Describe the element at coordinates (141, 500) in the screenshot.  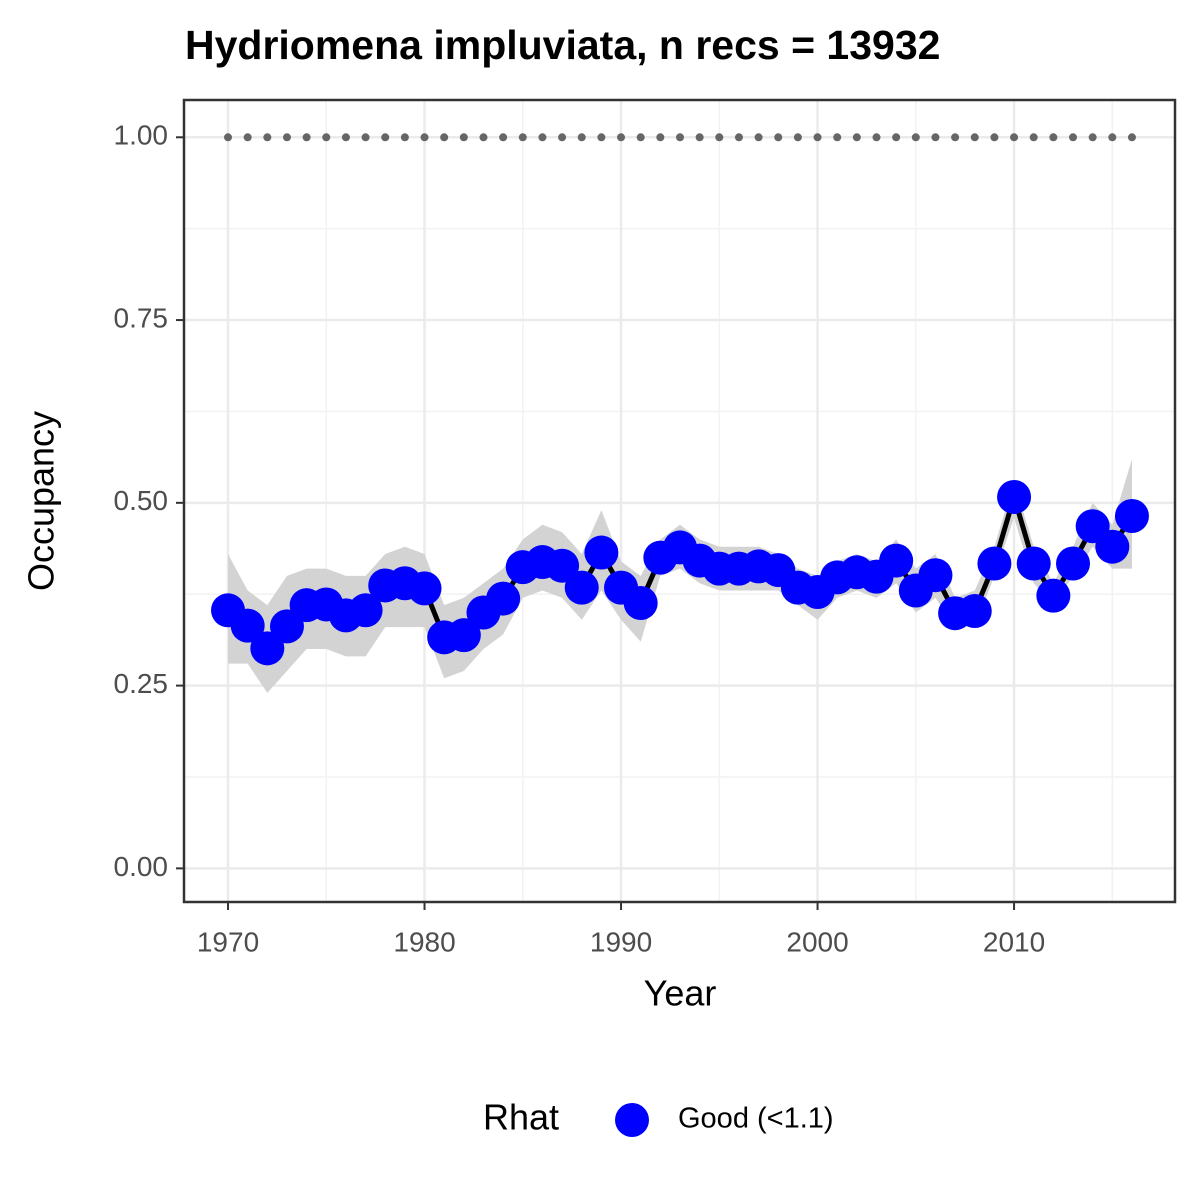
I see `y-tick-label: 0.50` at that location.